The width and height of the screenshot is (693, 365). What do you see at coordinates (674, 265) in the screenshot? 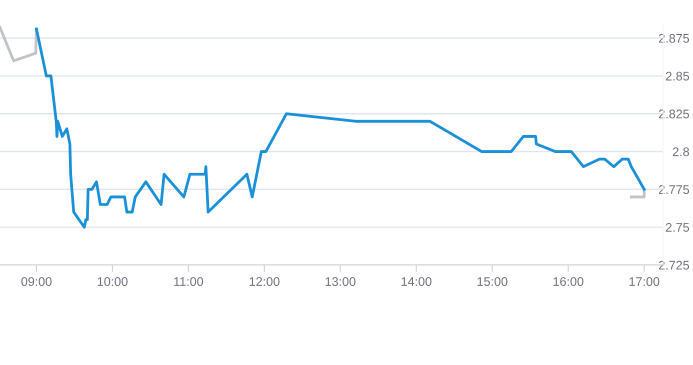
I see `y-tick-label: 2.725` at bounding box center [674, 265].